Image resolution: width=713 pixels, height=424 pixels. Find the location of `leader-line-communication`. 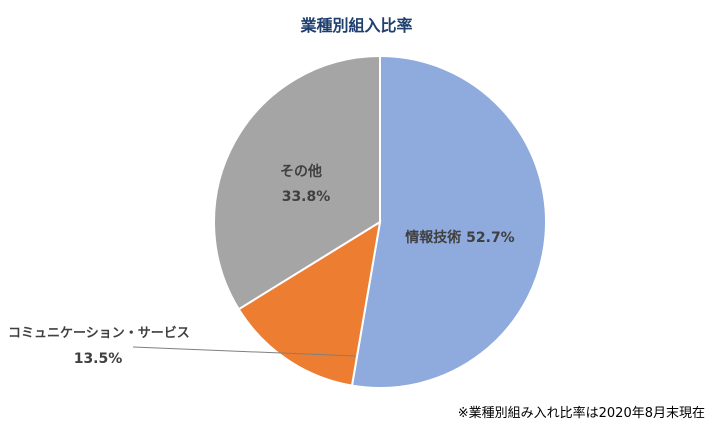

leader-line-communication is located at coordinates (244, 351).